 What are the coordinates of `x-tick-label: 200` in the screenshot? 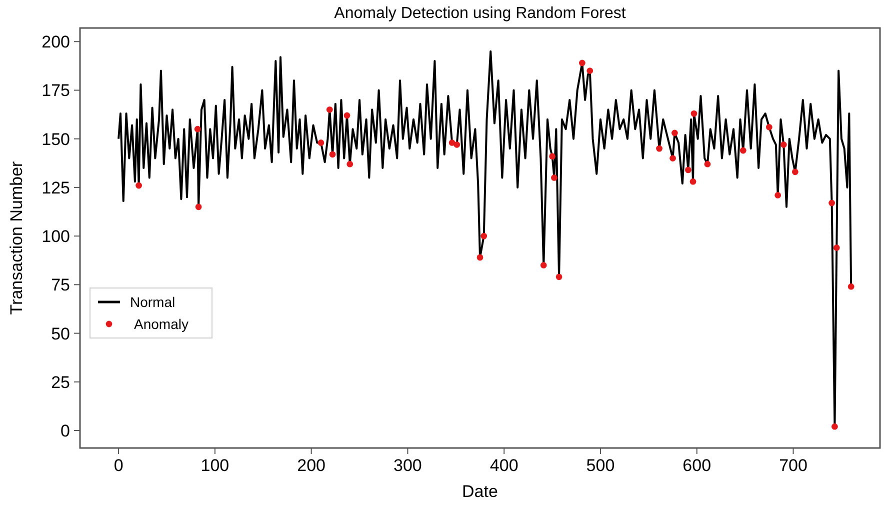 It's located at (311, 465).